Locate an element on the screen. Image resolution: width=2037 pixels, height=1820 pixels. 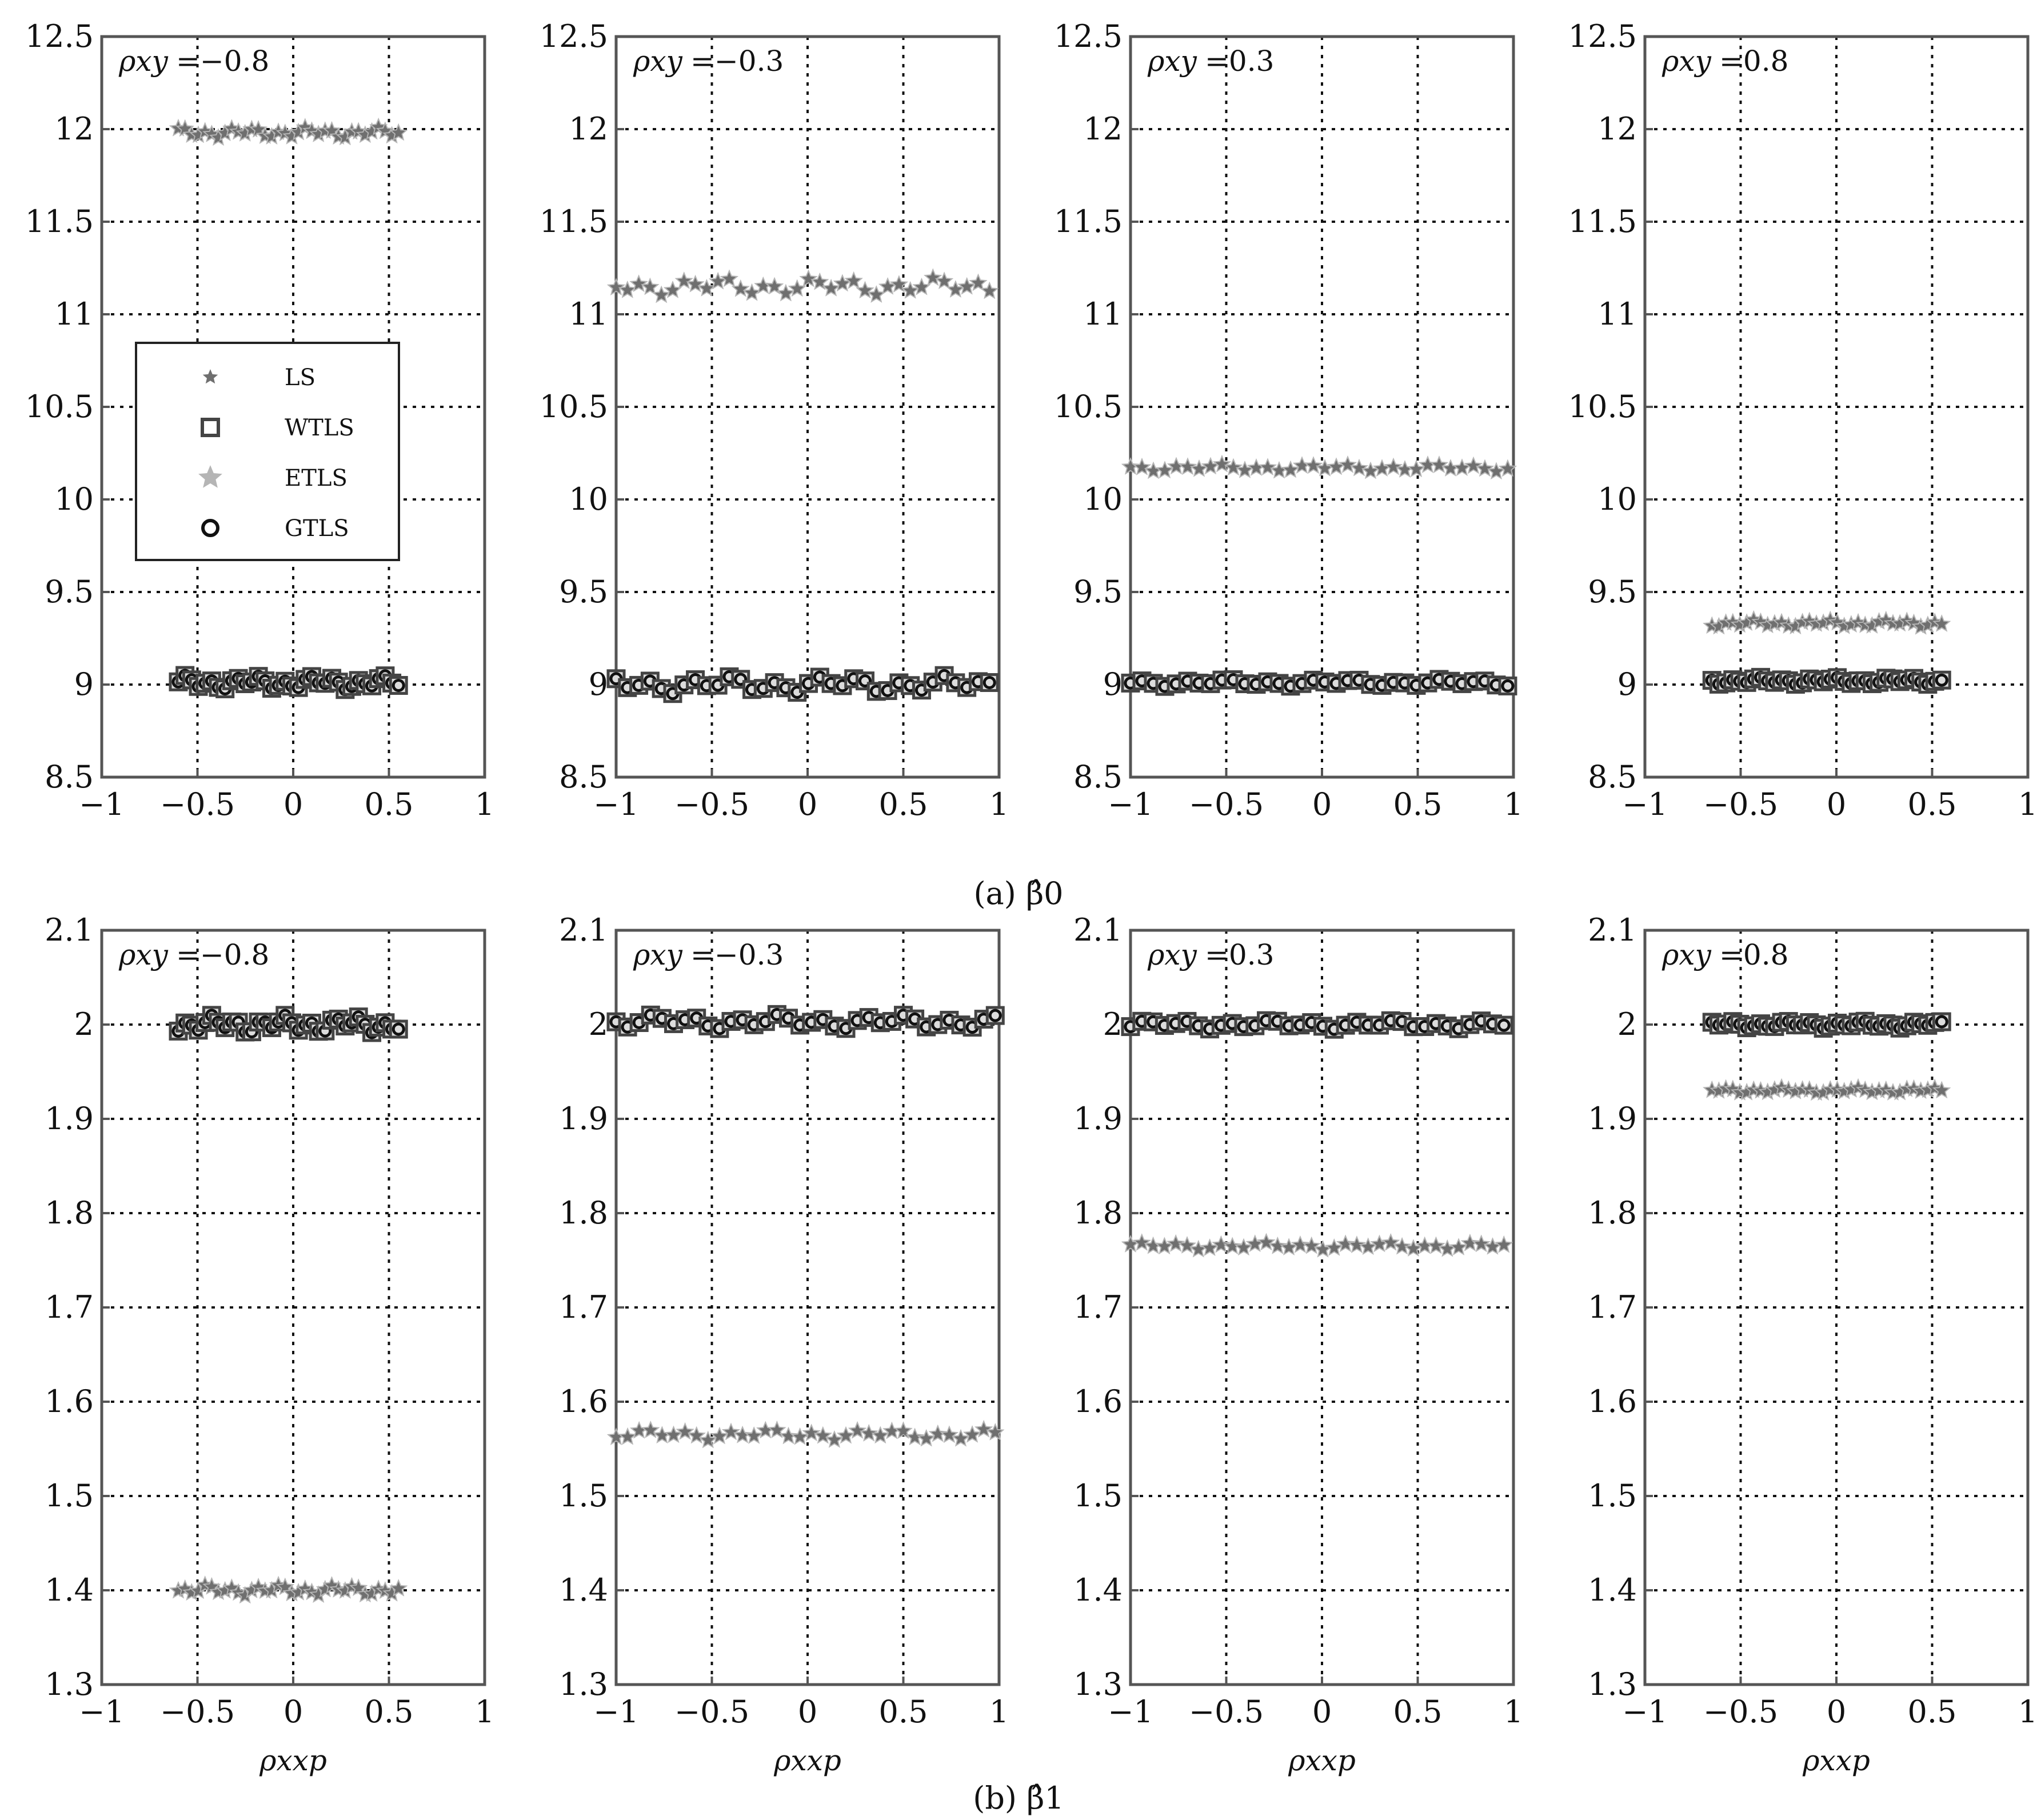
x-axis-label: ρxxp is located at coordinates (1322, 1760).